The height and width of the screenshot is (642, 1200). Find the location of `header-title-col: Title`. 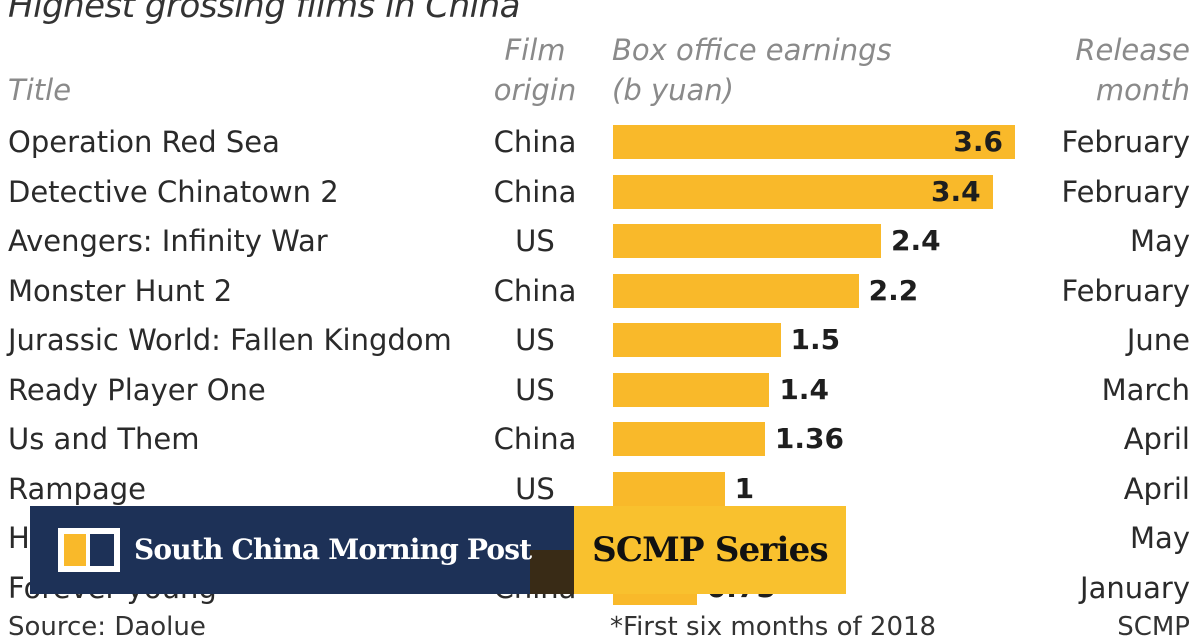

header-title-col: Title is located at coordinates (40, 90).